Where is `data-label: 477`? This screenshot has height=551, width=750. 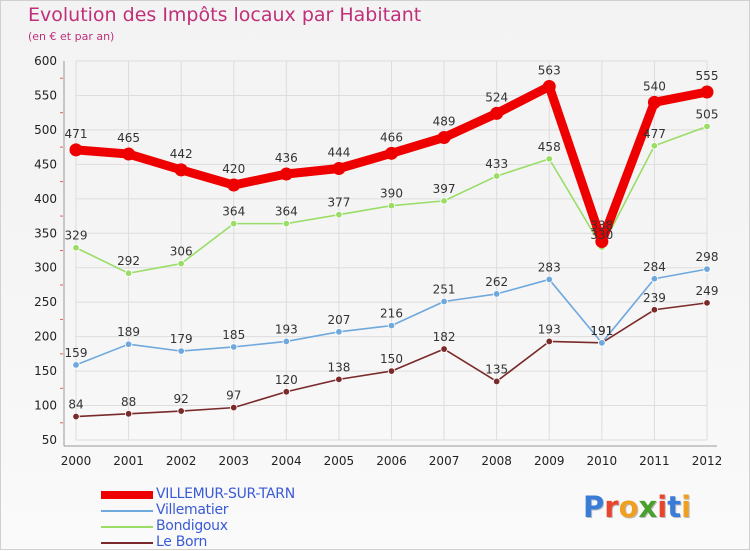 data-label: 477 is located at coordinates (654, 134).